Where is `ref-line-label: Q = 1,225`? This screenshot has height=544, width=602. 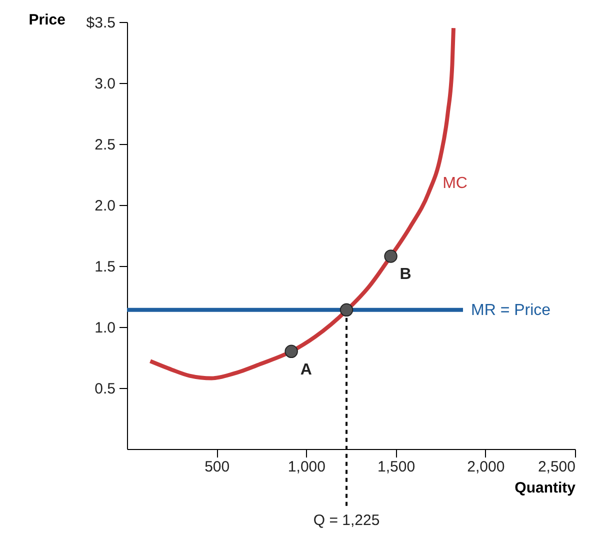 ref-line-label: Q = 1,225 is located at coordinates (346, 520).